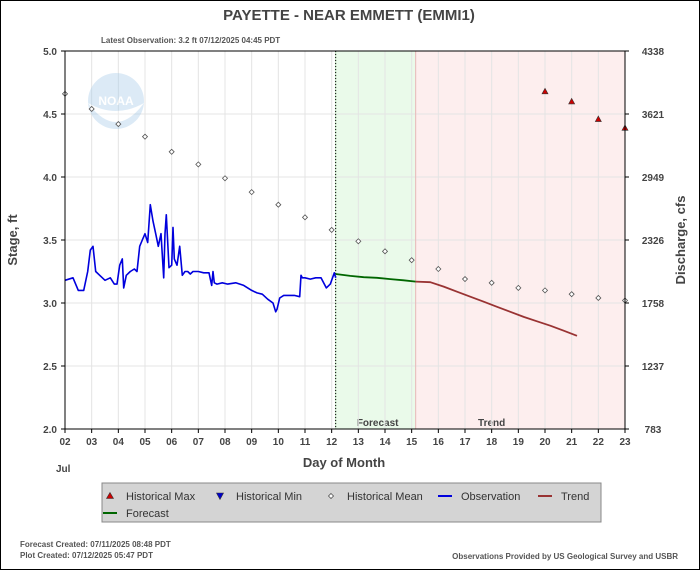 The image size is (700, 574). I want to click on observation-line, so click(200, 258).